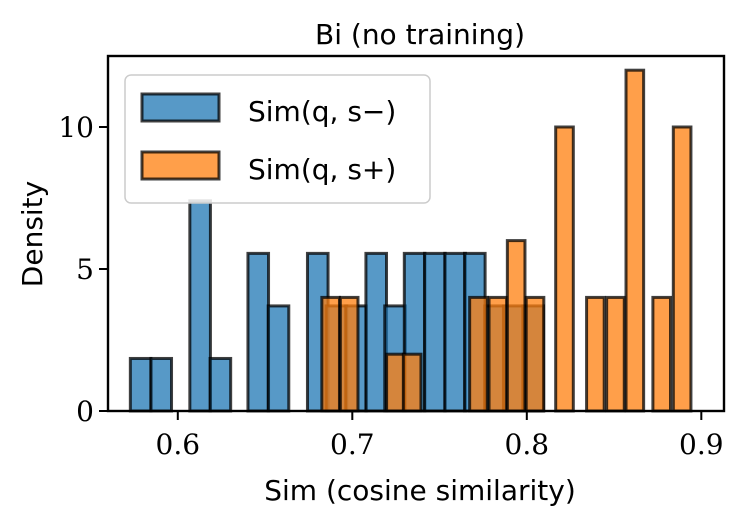  Describe the element at coordinates (180, 165) in the screenshot. I see `legend-swatch-positive` at that location.